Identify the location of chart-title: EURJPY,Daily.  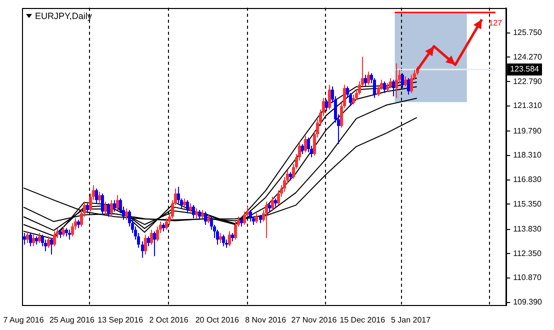
(63, 15).